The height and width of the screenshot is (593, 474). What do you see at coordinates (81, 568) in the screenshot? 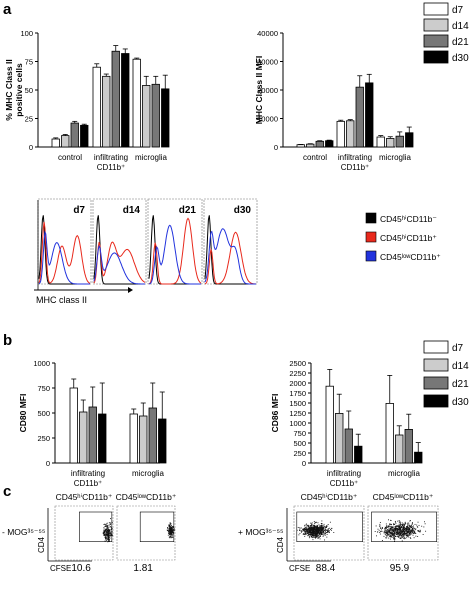
I see `scatter-gate-value: 10.6` at bounding box center [81, 568].